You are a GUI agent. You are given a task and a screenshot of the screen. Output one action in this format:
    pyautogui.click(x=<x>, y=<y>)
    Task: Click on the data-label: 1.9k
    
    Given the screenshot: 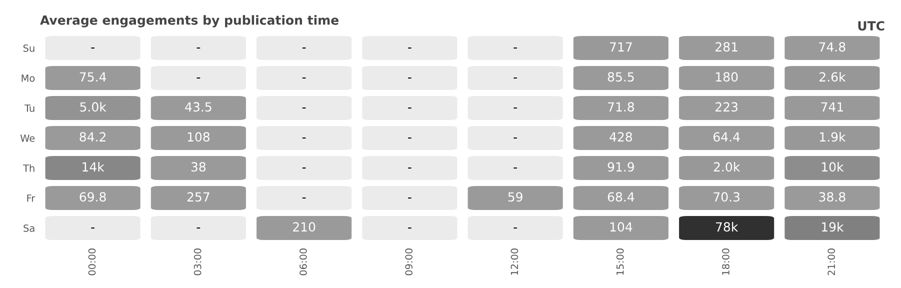 What is the action you would take?
    pyautogui.click(x=833, y=137)
    